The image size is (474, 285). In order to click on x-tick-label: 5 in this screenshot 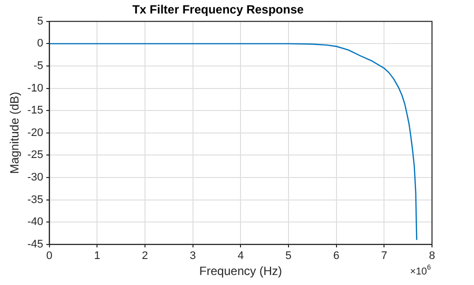, I will do `click(288, 256)`.